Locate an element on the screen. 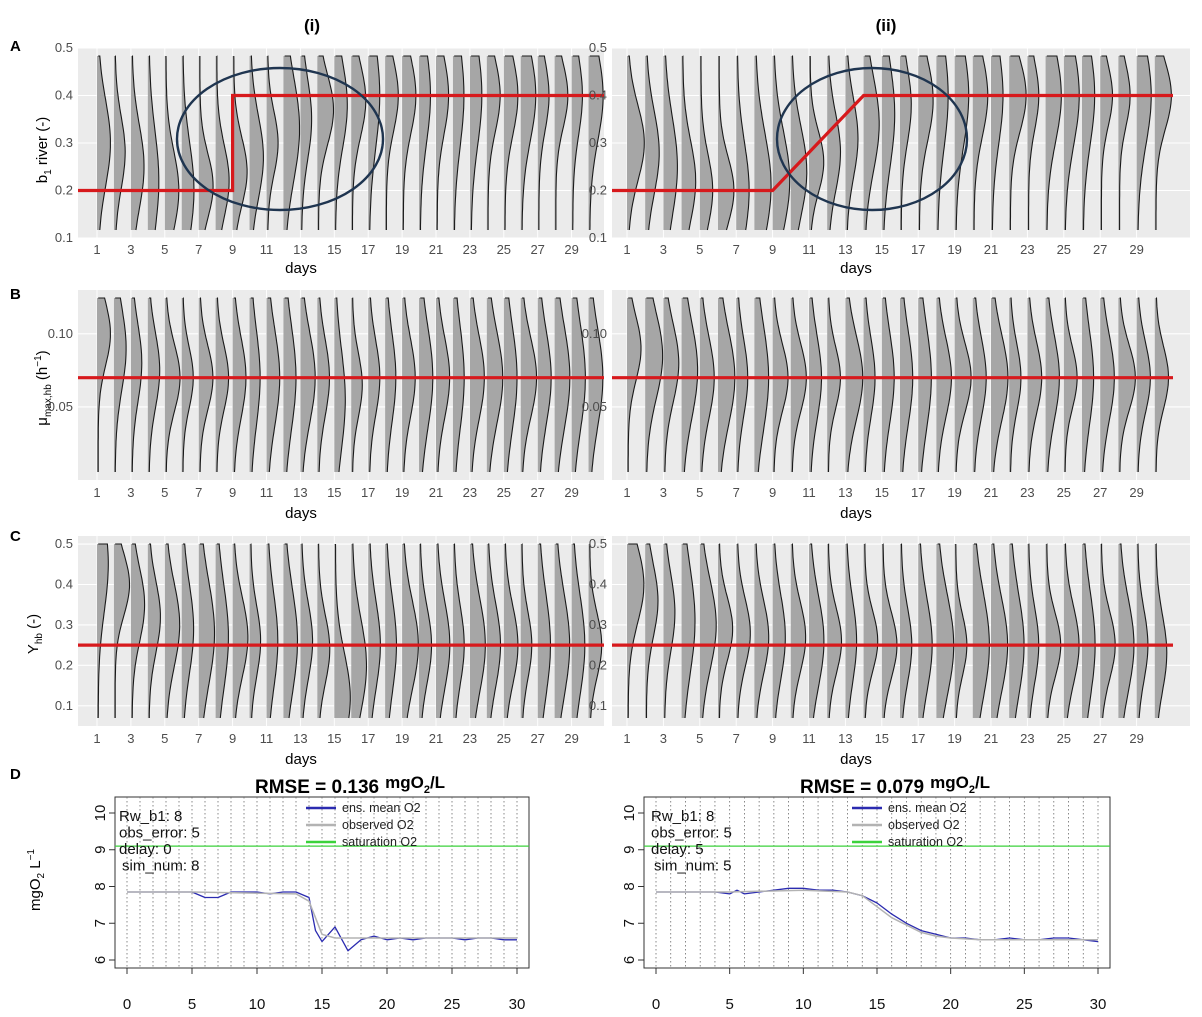 Image resolution: width=1202 pixels, height=1017 pixels. y-axis-title-d: mgO2 L−1 is located at coordinates (36, 880).